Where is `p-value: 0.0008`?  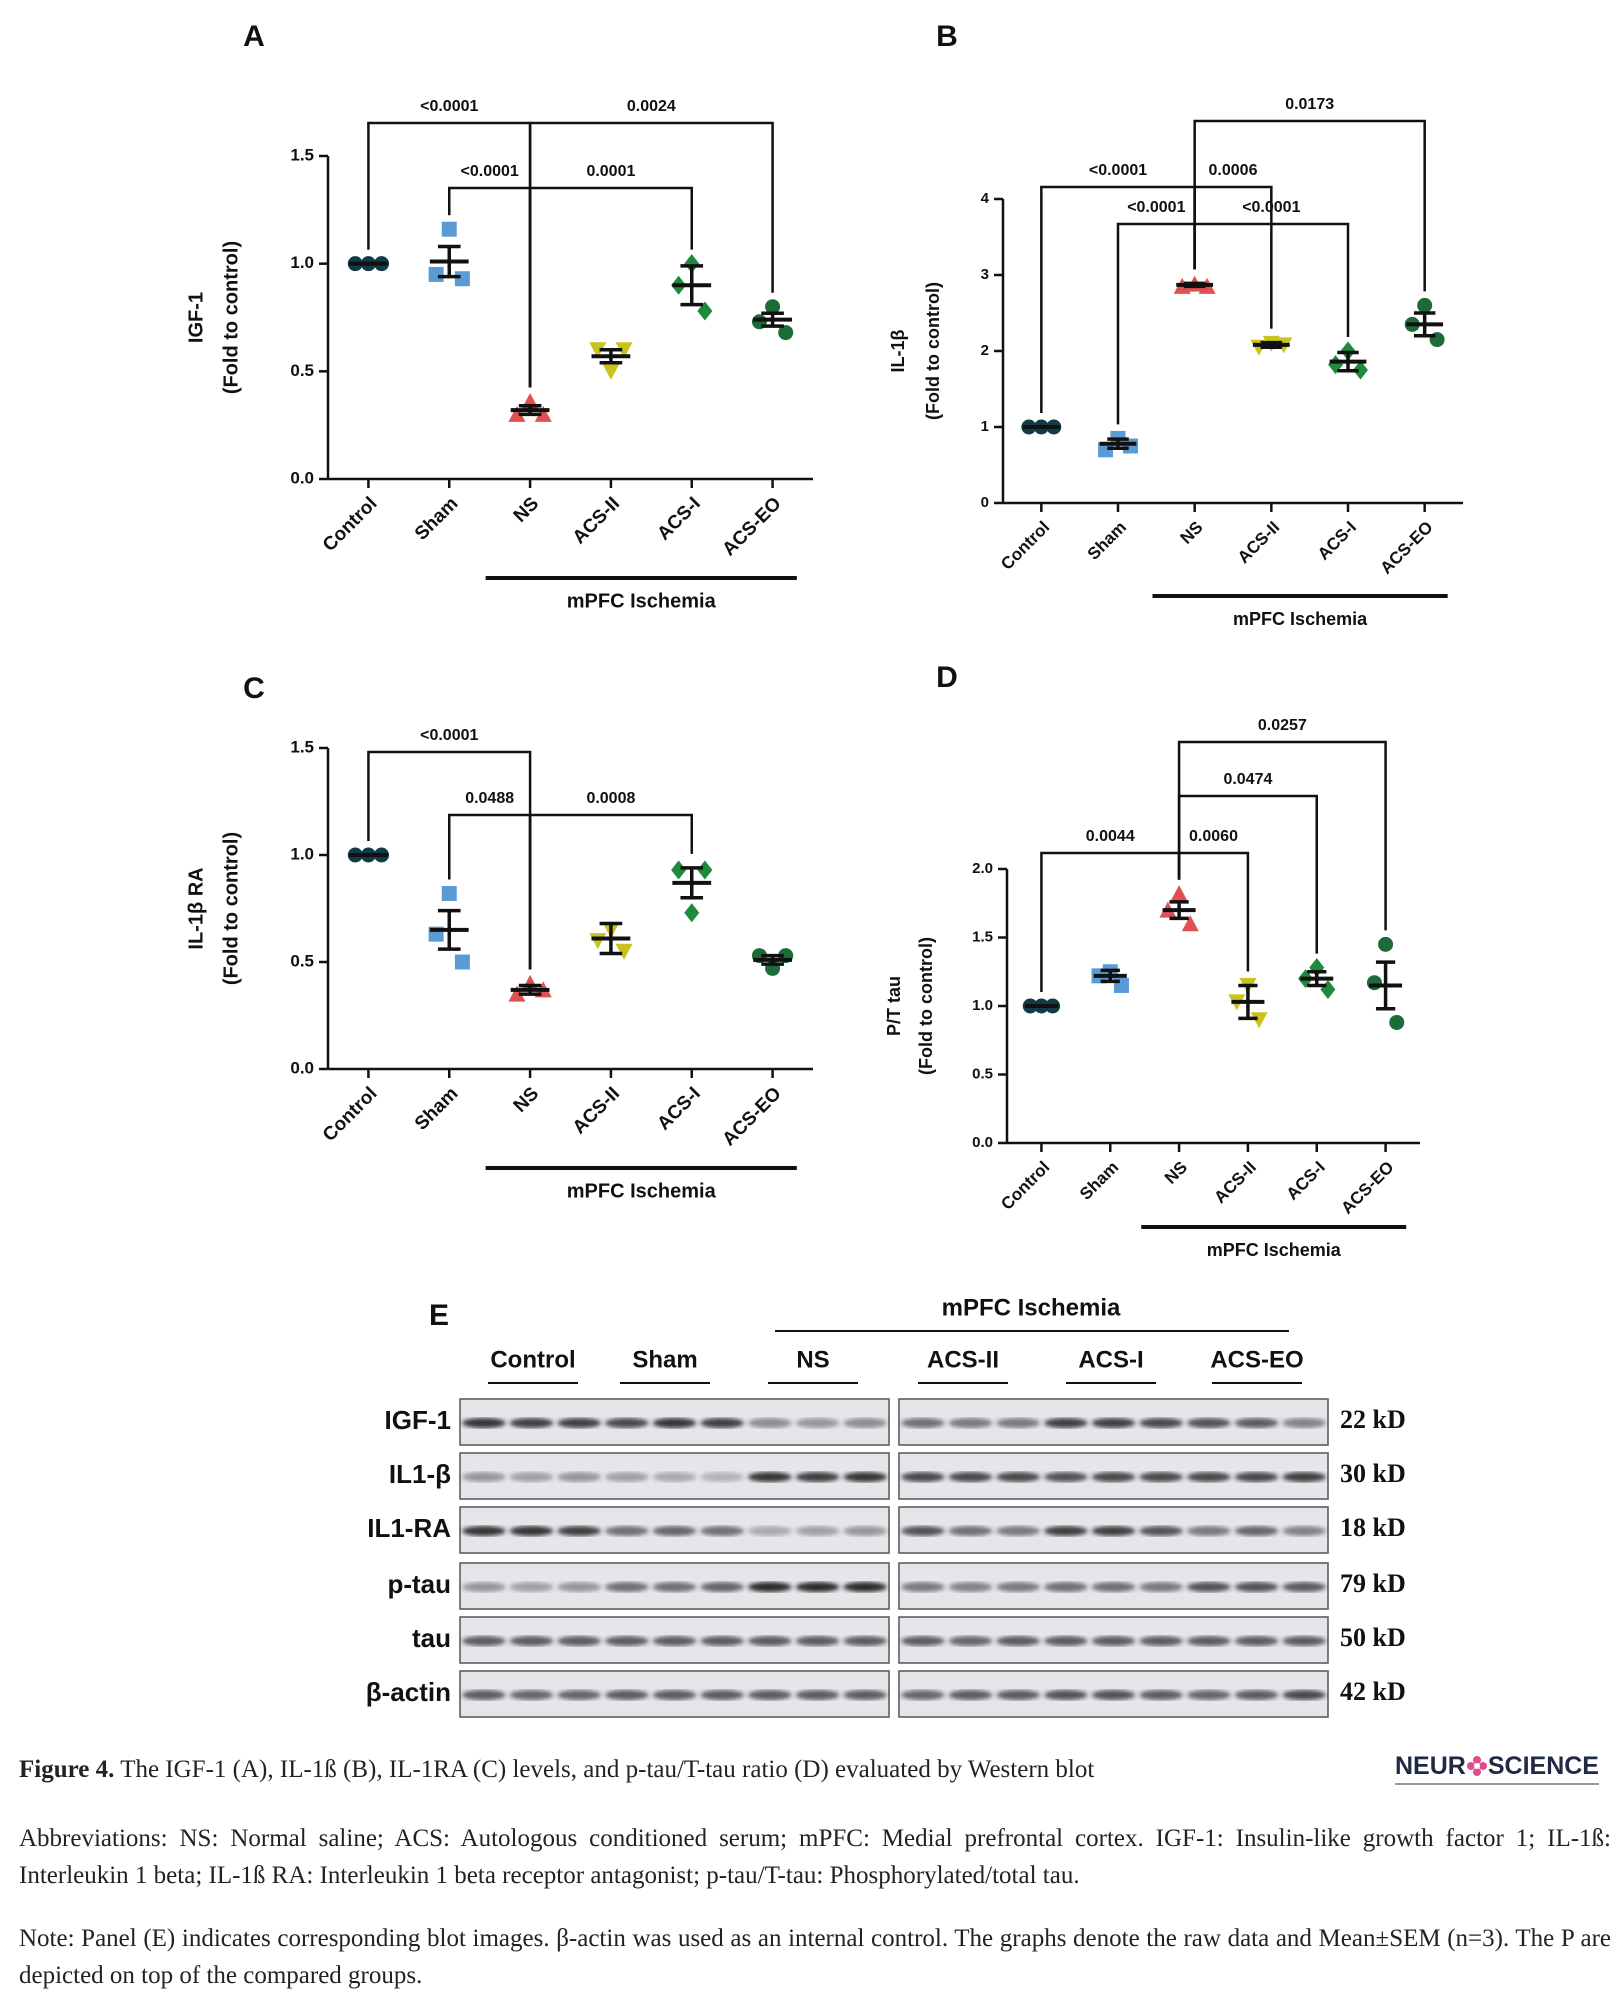 p-value: 0.0008 is located at coordinates (610, 798).